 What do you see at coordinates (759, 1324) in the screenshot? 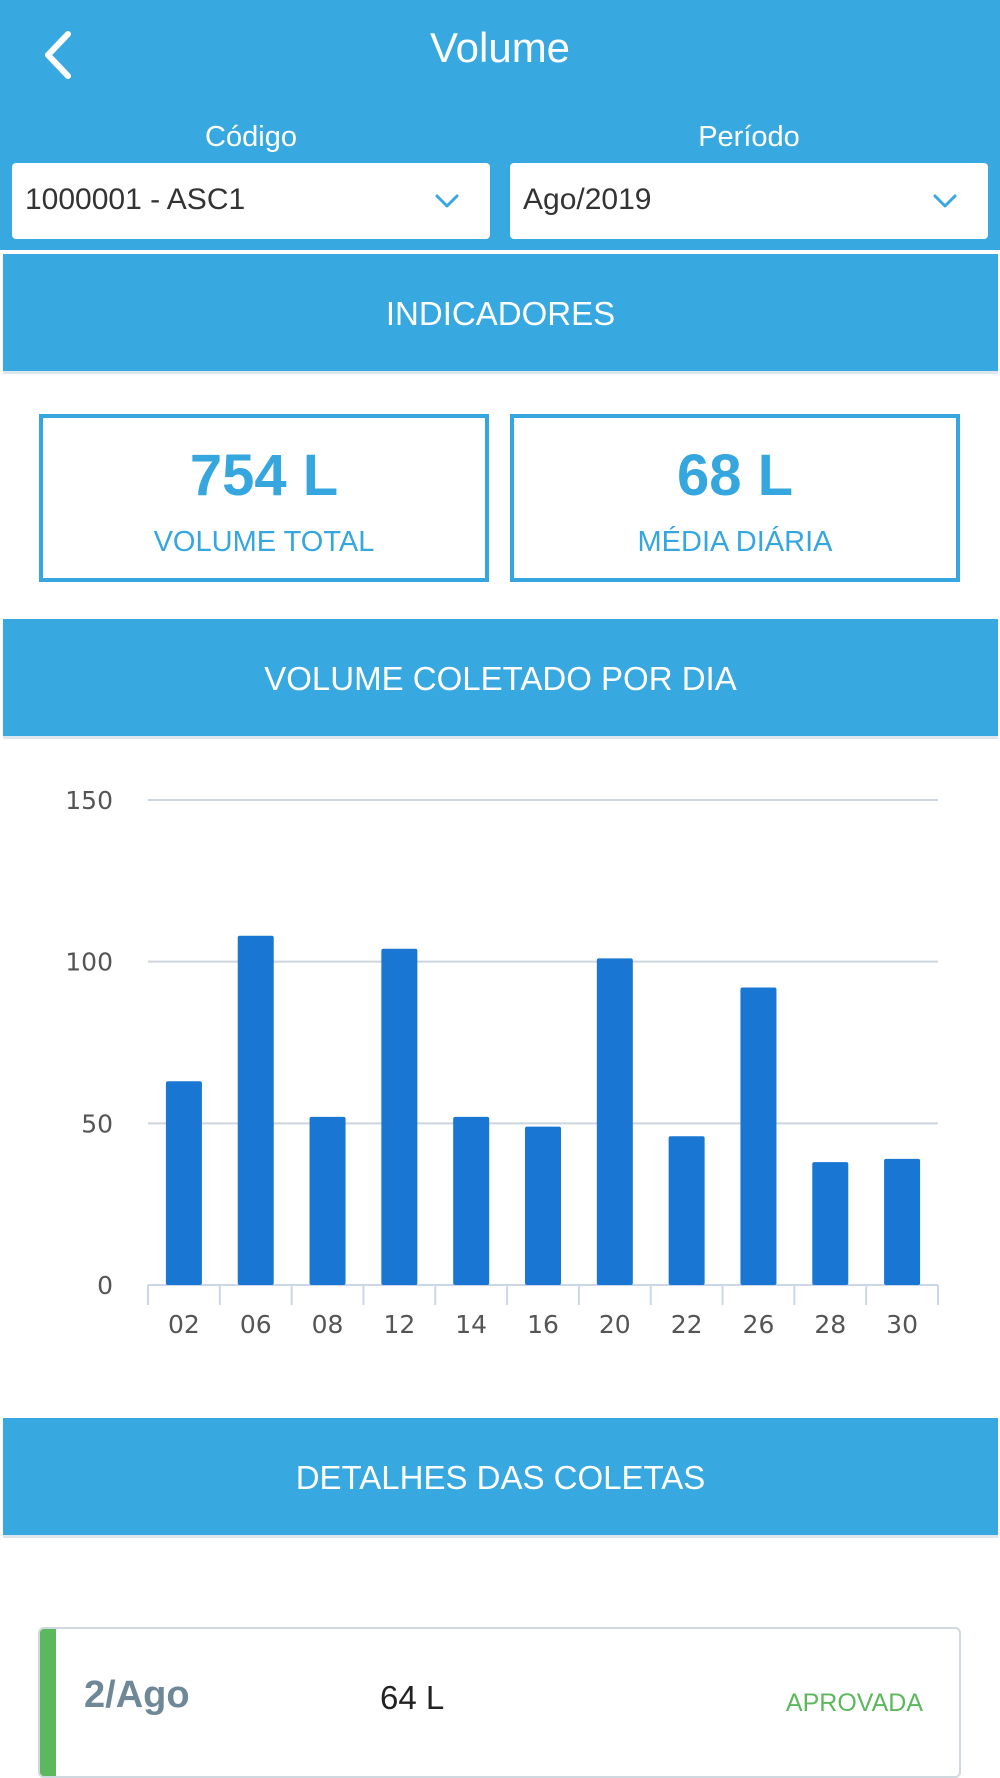
I see `x-tick-label: 26` at bounding box center [759, 1324].